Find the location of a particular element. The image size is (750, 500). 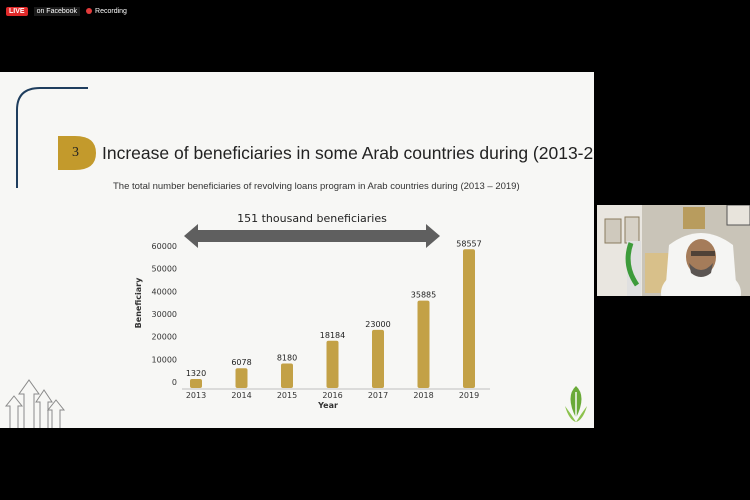

growth-arrows-icon is located at coordinates (35, 403).